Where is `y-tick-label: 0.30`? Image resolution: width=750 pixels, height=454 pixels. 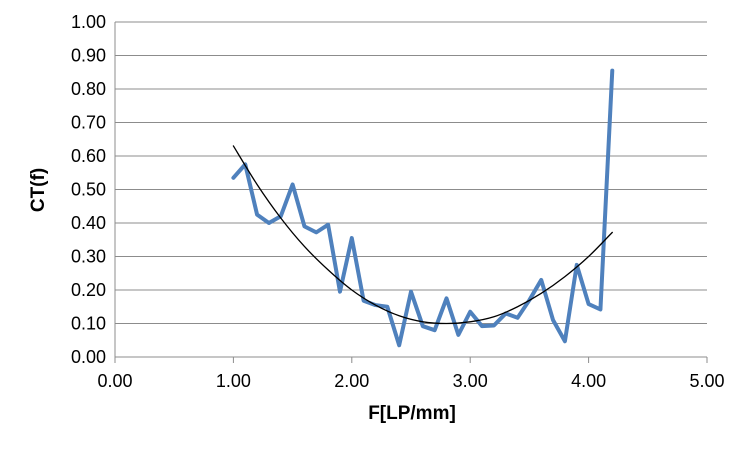 y-tick-label: 0.30 is located at coordinates (88, 257).